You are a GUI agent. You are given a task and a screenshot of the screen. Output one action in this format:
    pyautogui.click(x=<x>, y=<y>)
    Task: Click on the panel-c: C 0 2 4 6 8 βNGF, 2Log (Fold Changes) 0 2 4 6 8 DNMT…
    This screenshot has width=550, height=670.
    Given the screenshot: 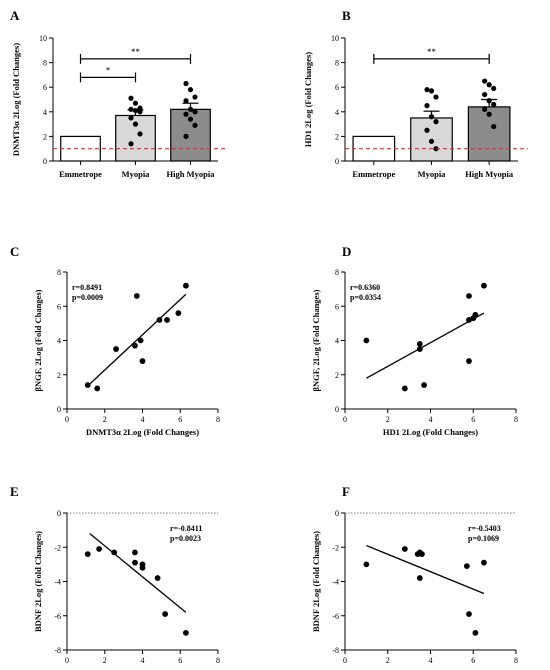 What is the action you would take?
    pyautogui.click(x=115, y=340)
    